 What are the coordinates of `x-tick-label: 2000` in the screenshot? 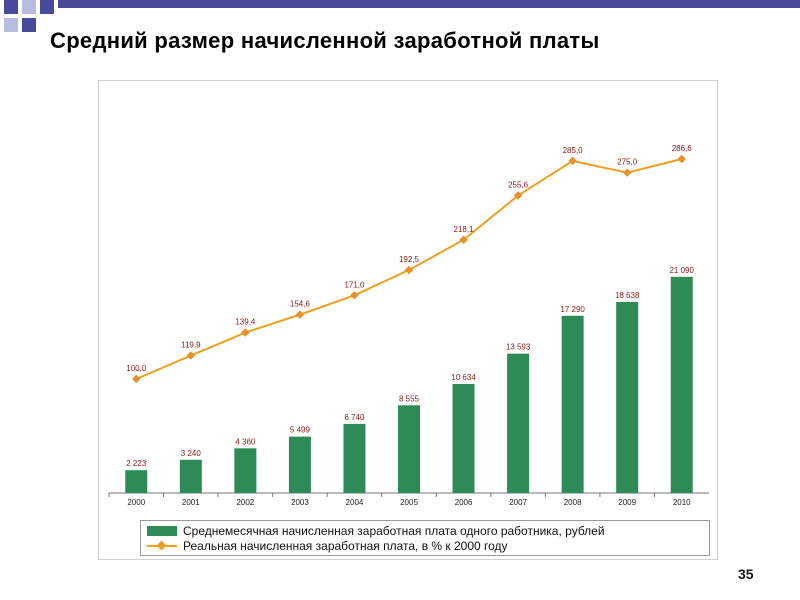 It's located at (136, 502).